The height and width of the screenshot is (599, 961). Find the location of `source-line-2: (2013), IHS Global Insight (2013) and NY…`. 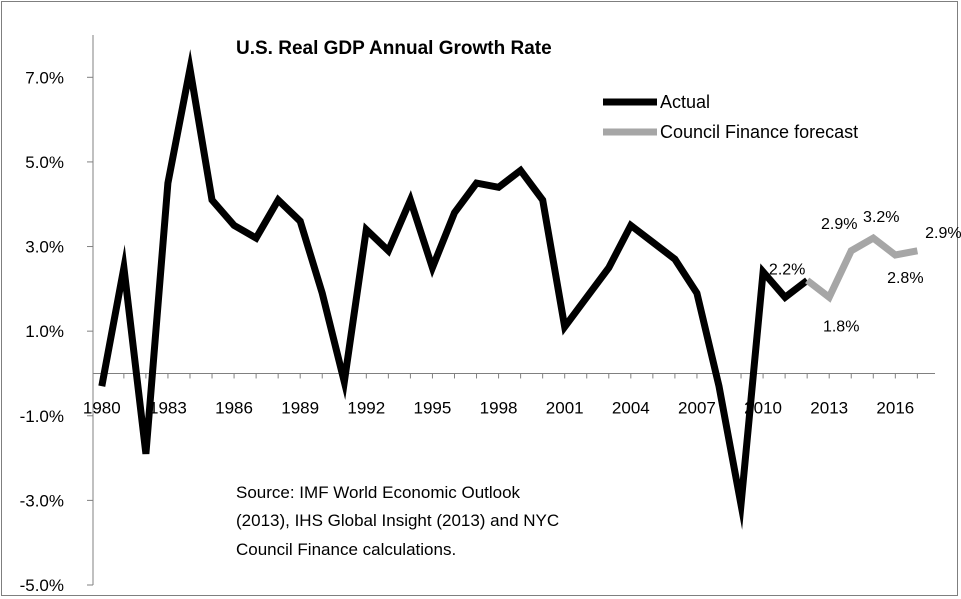

source-line-2: (2013), IHS Global Insight (2013) and NY… is located at coordinates (397, 520).